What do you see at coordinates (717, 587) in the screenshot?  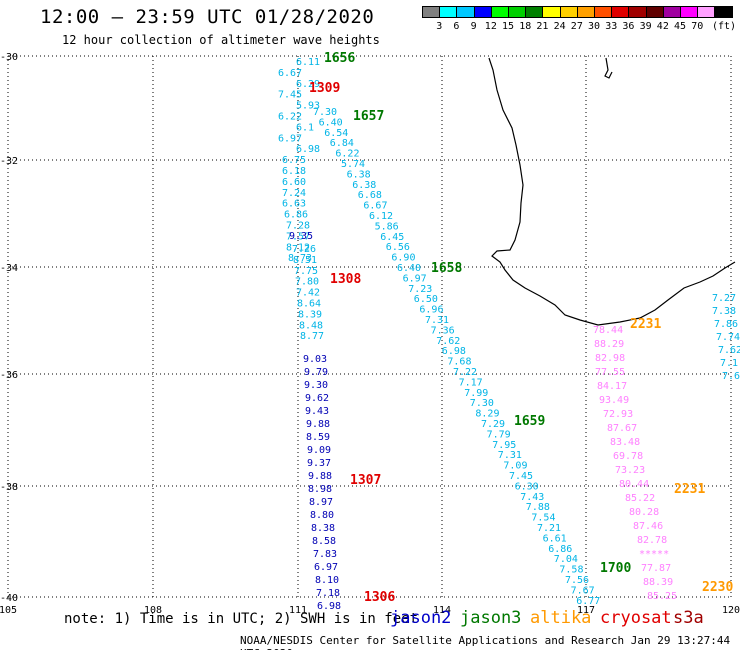 I see `pass-time-label: 2230` at bounding box center [717, 587].